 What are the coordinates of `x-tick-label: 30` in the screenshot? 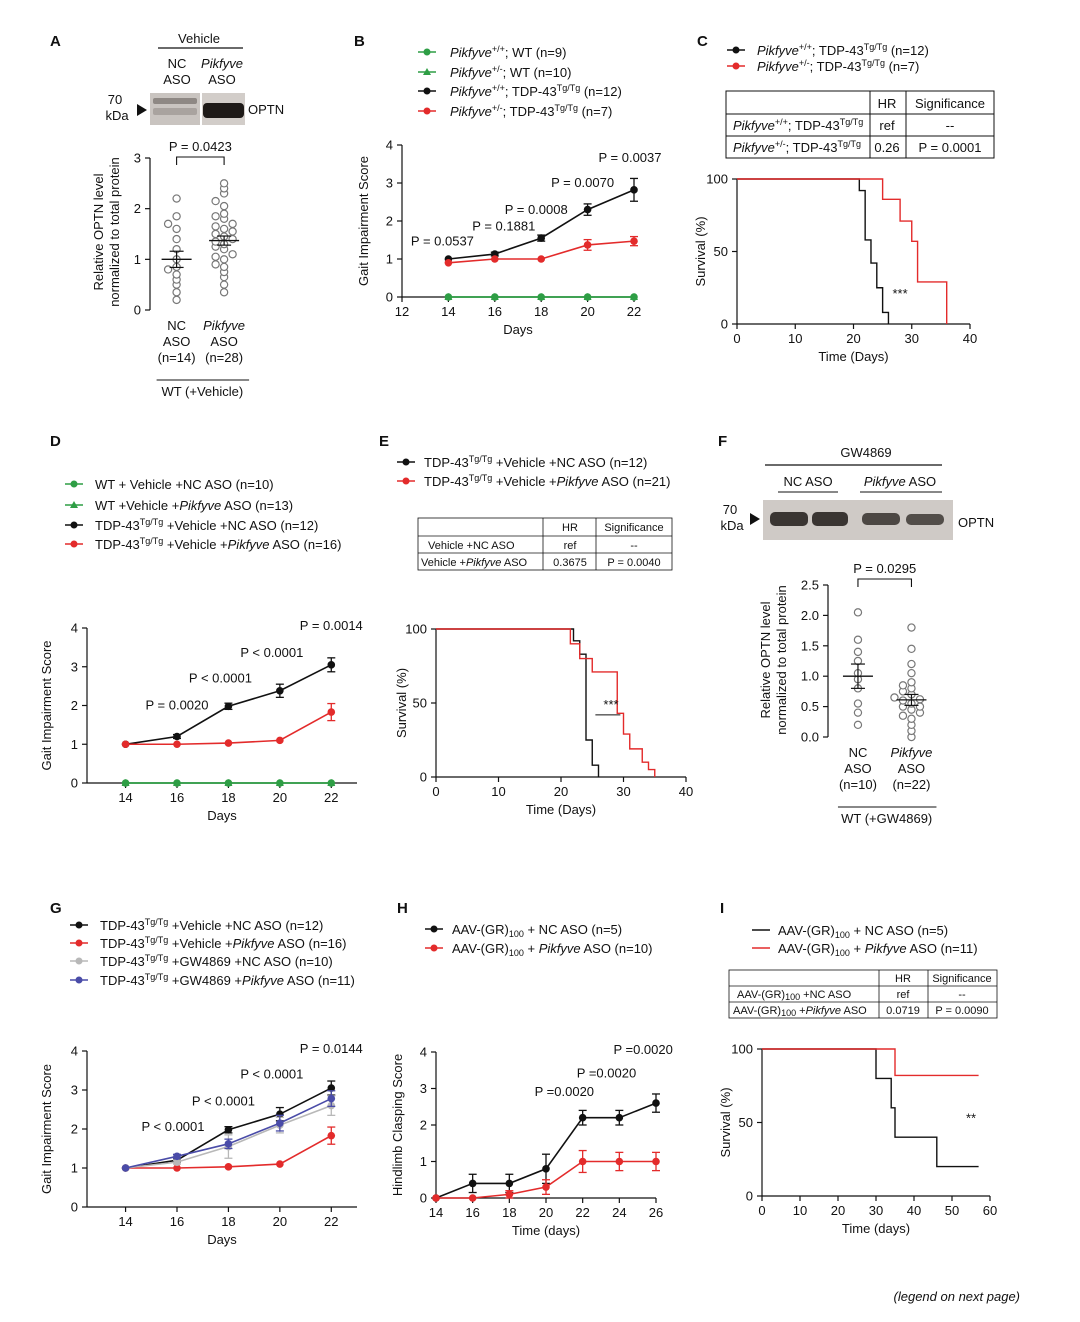 It's located at (876, 1210).